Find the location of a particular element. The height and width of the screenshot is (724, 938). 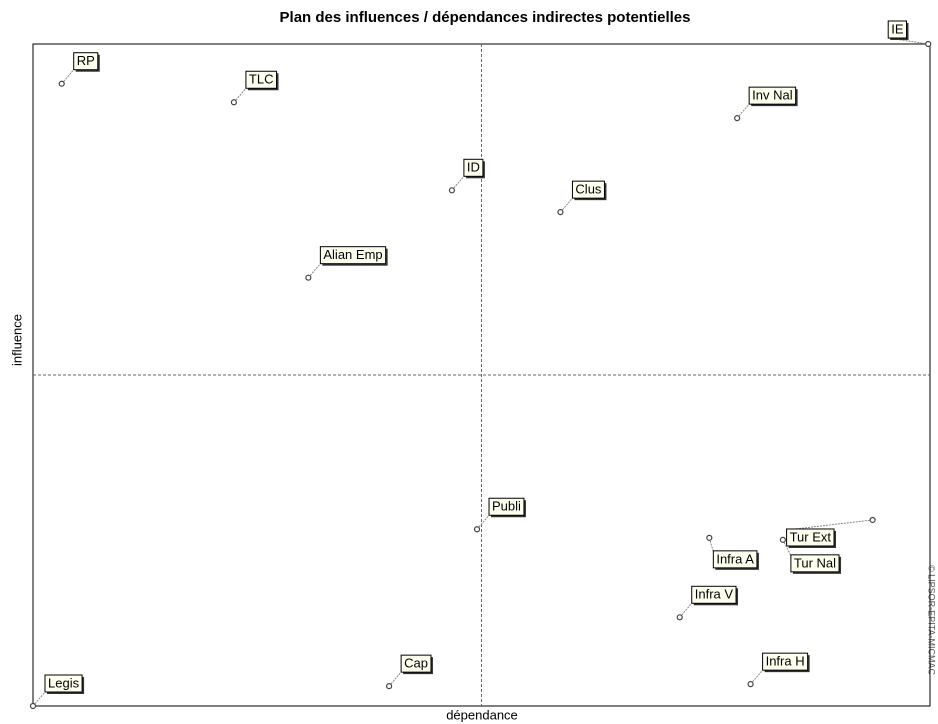

point-label: Infra A is located at coordinates (735, 558).